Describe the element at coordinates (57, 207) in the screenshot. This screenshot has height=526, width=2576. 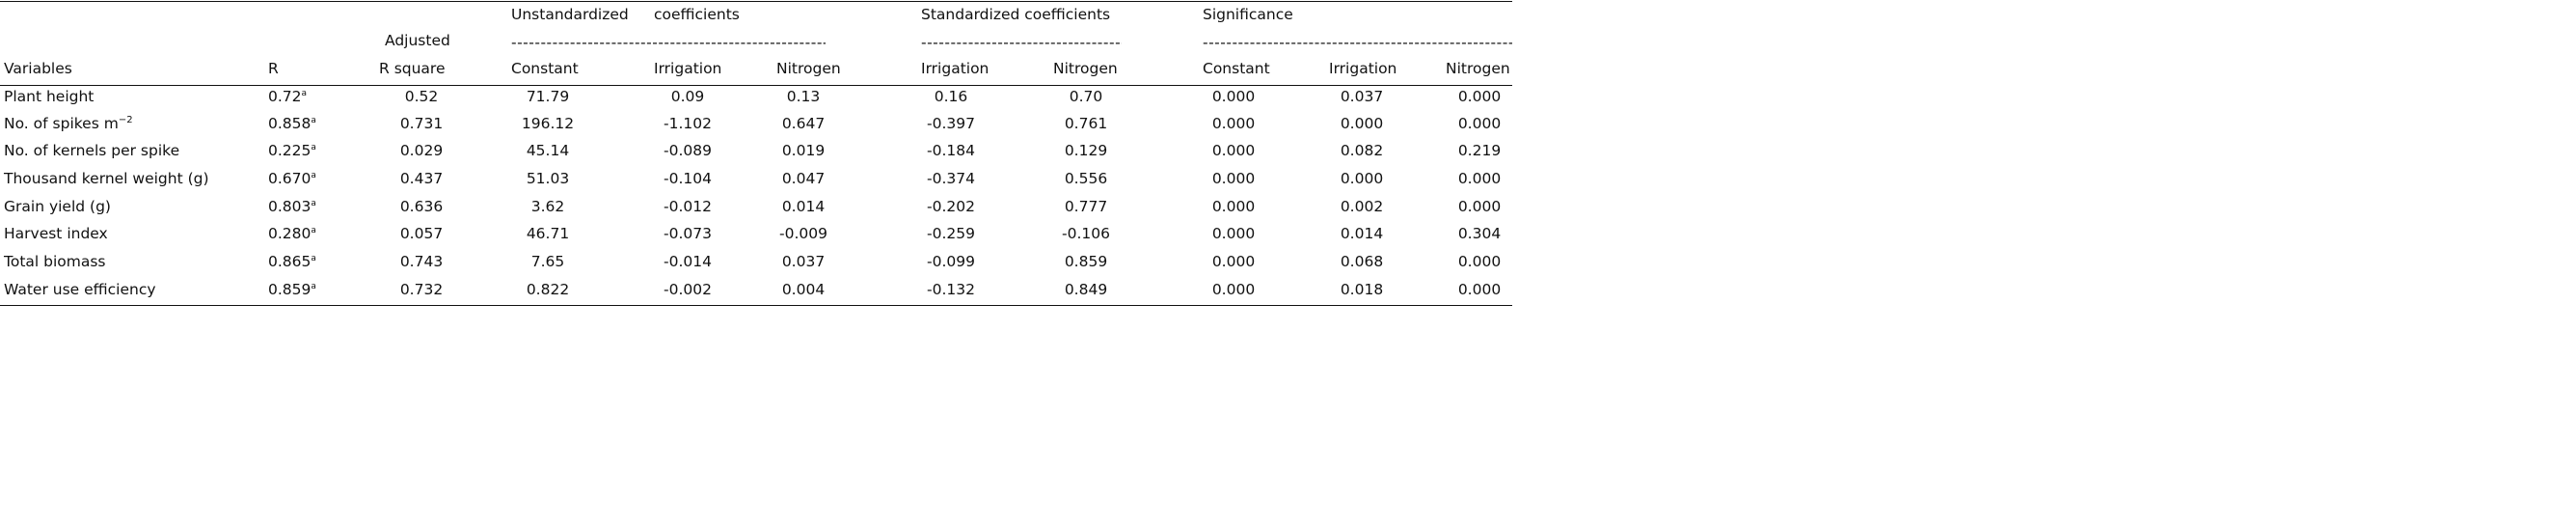
I see `cell-variable: Grain yield (g)` at that location.